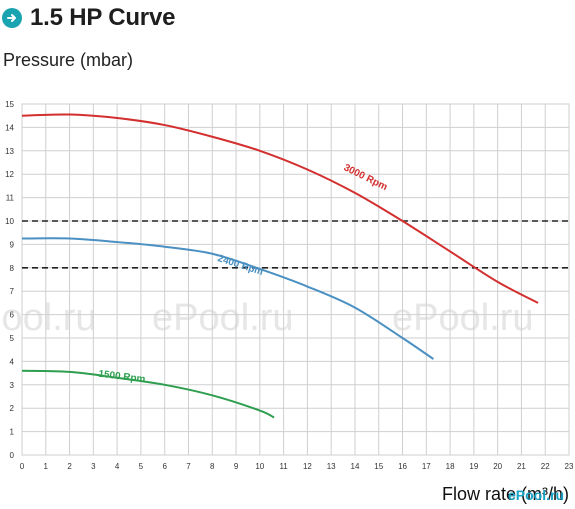 This screenshot has height=509, width=575. Describe the element at coordinates (12, 408) in the screenshot. I see `y-tick-label: 2` at that location.